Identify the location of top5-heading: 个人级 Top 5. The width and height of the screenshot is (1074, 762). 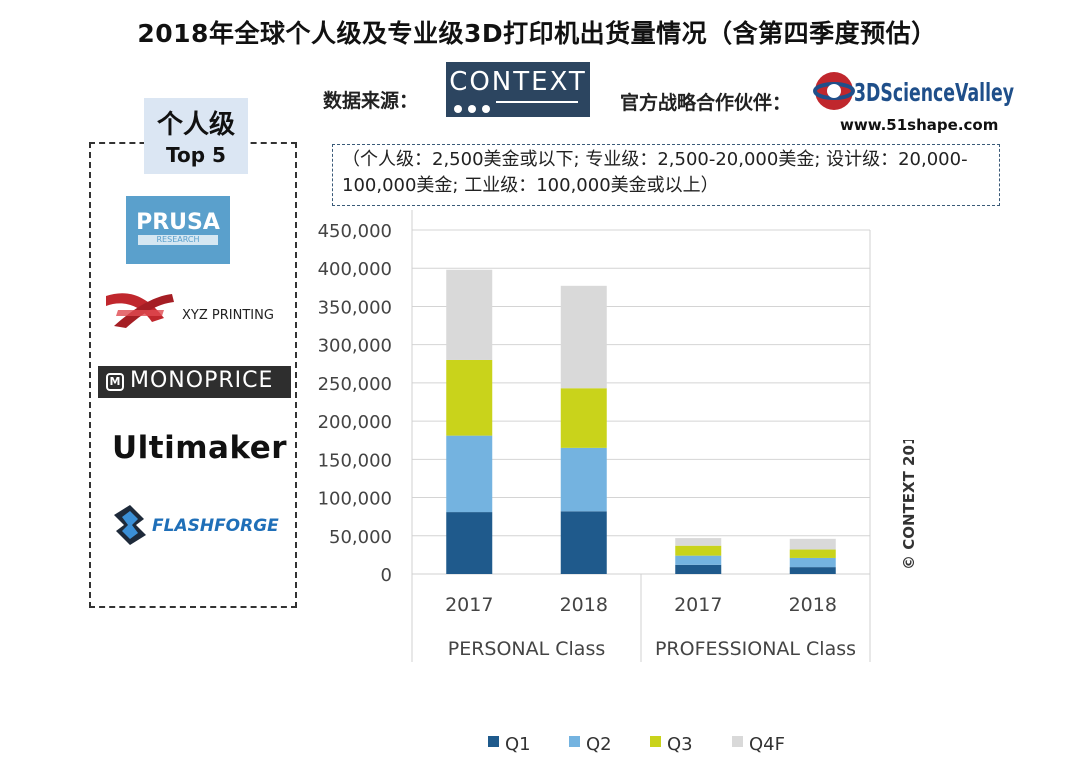
(196, 136).